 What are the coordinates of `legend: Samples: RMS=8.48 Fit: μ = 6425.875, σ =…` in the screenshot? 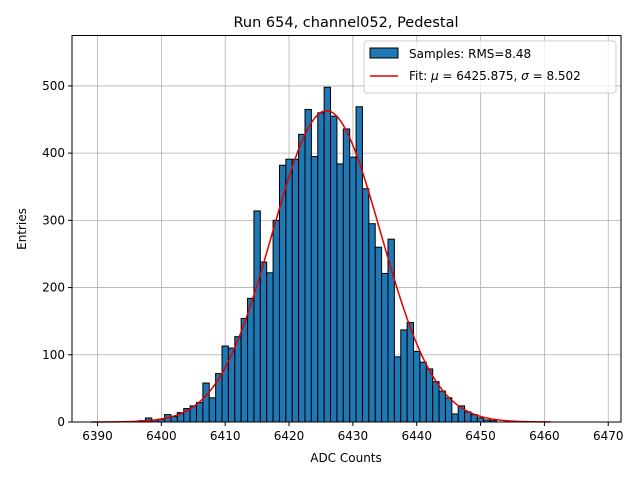 It's located at (490, 67).